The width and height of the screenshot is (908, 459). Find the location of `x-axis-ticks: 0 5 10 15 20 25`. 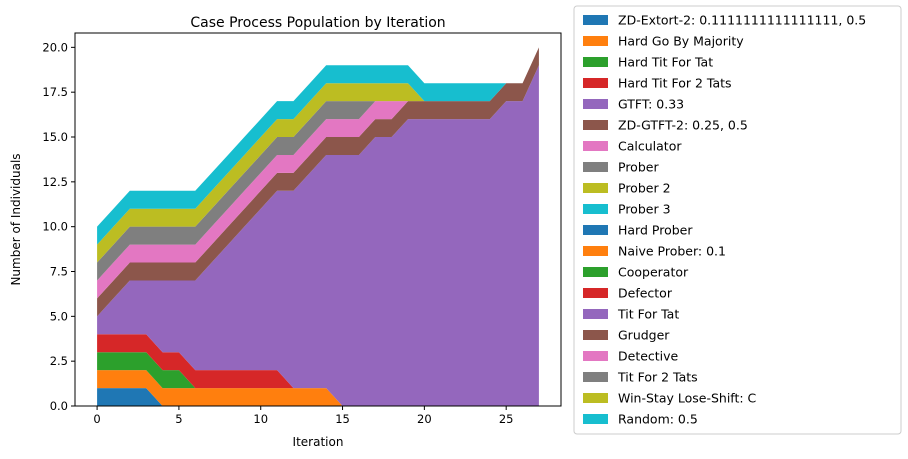

x-axis-ticks: 0 5 10 15 20 25 is located at coordinates (303, 416).